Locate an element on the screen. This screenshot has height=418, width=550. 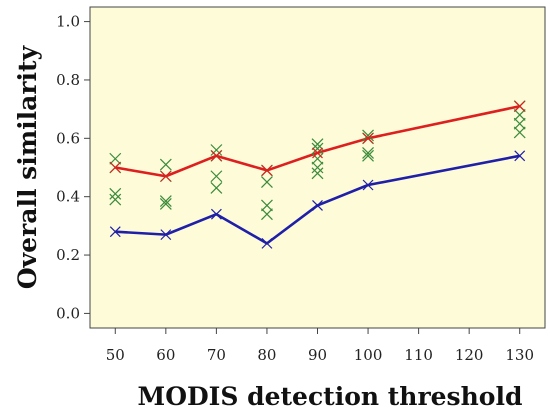
y-tick-label: 0.6 is located at coordinates (68, 138).